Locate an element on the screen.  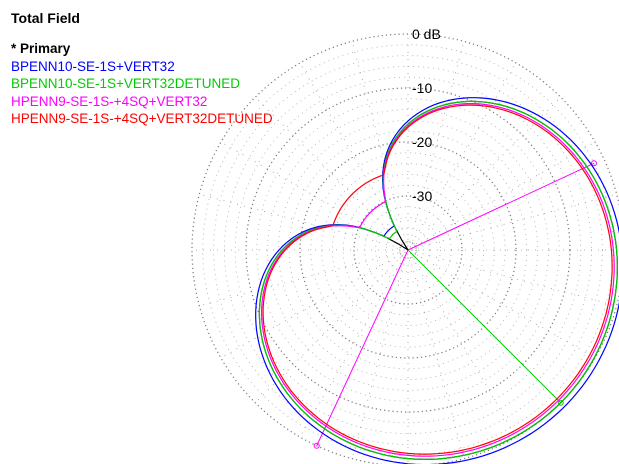
legend-item-hpenn9: HPENN9-SE-1S-+4SQ+VERT32 is located at coordinates (109, 101).